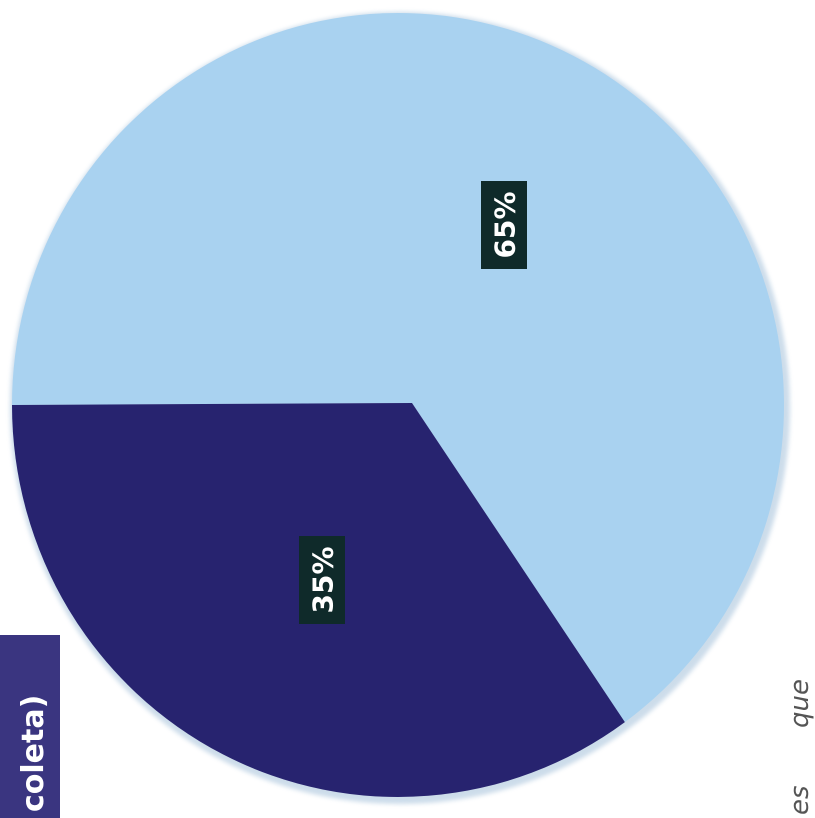 Image resolution: width=815 pixels, height=818 pixels. Describe the element at coordinates (33, 753) in the screenshot. I see `side-tab-label: coleta)` at that location.